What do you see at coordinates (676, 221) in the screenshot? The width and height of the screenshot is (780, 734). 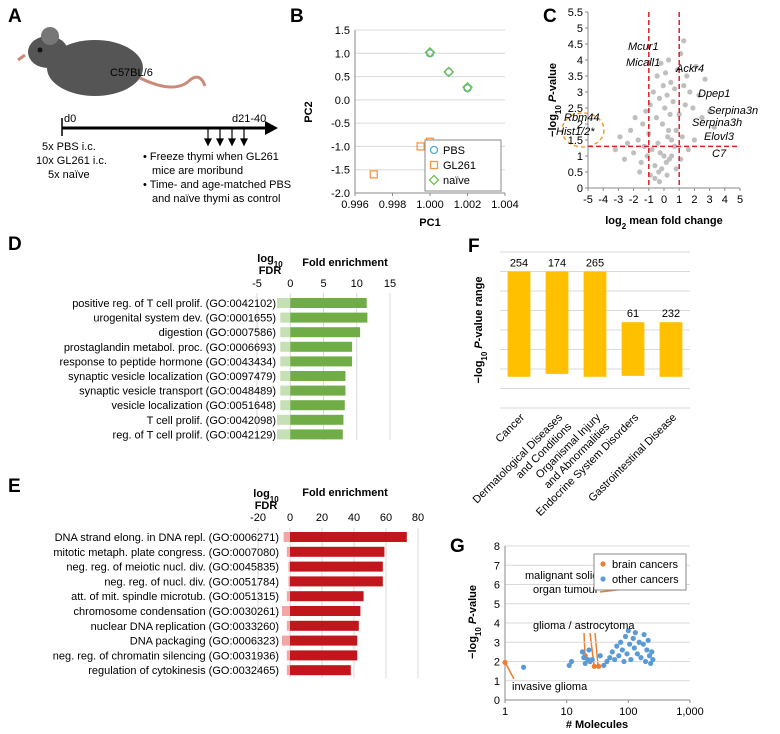 I see `x-axis-title-part: mean fold change` at bounding box center [676, 221].